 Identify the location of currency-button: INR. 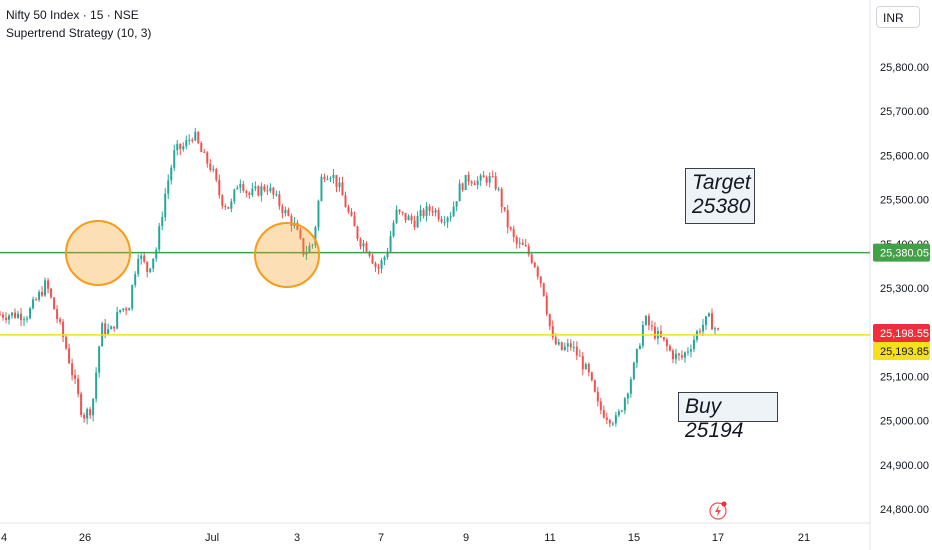
(898, 17).